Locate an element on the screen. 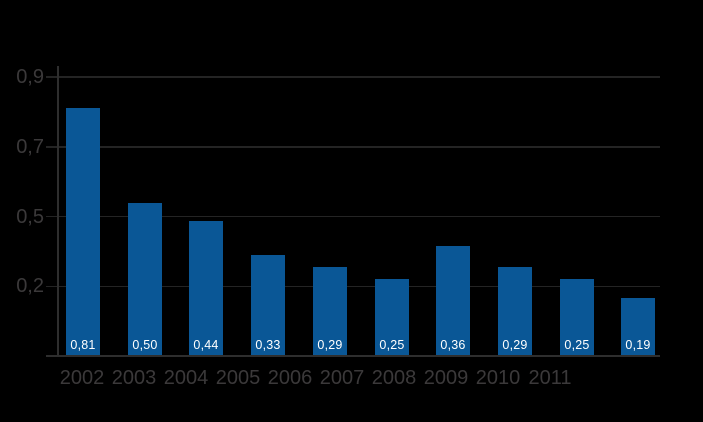  bar-value-label: 0,50 is located at coordinates (145, 345).